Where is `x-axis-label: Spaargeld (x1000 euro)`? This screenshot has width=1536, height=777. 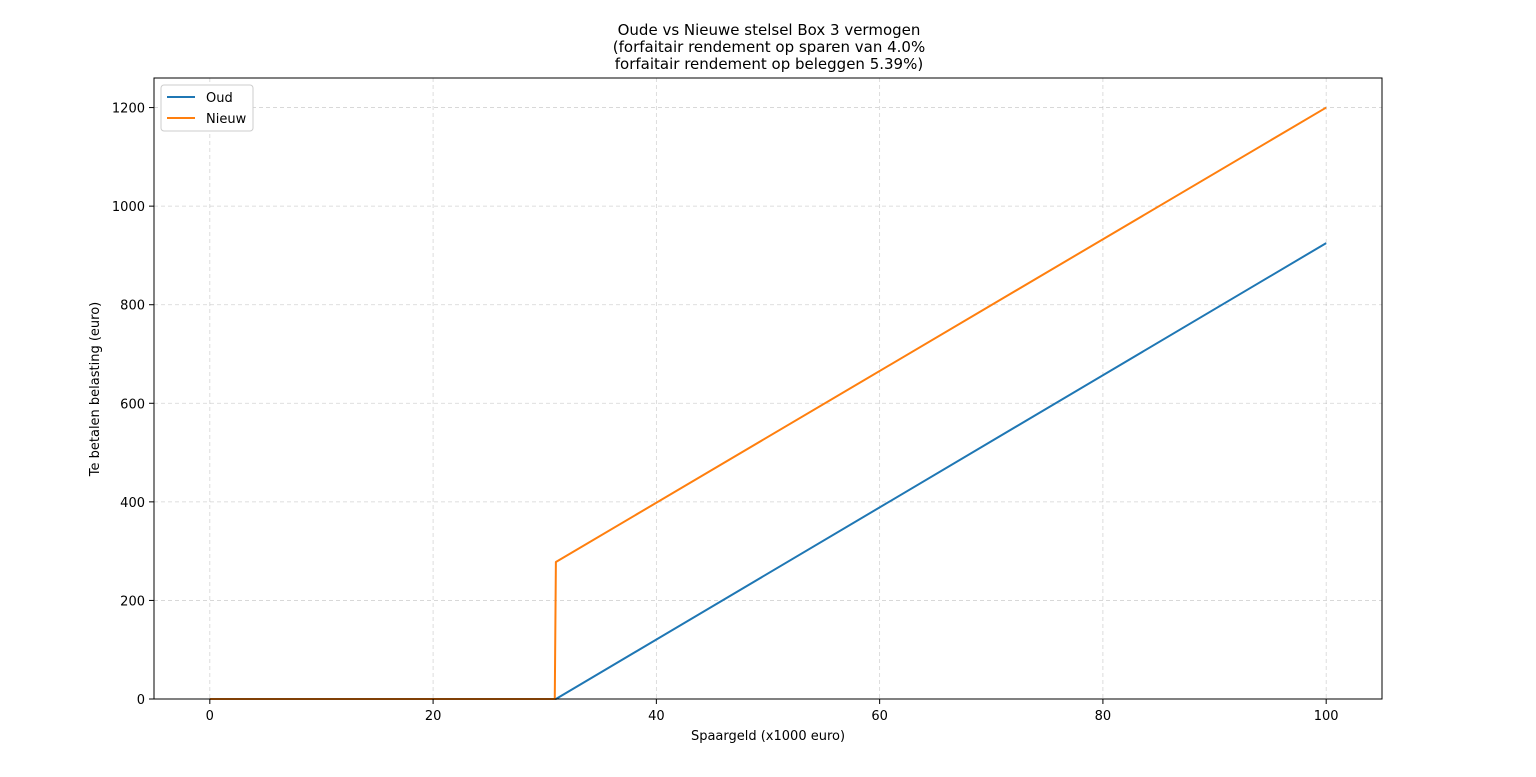 x-axis-label: Spaargeld (x1000 euro) is located at coordinates (768, 736).